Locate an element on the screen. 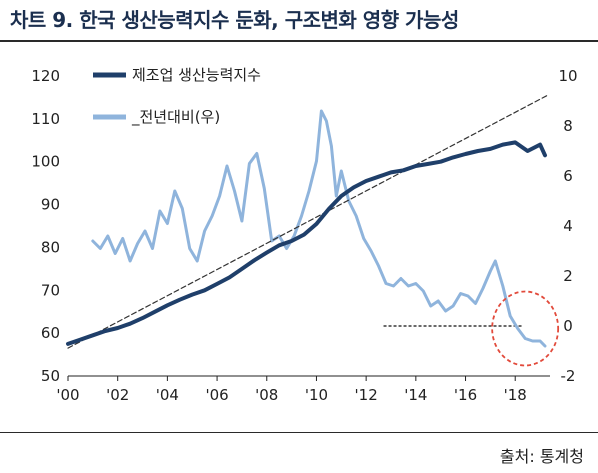 This screenshot has height=473, width=598. right-tick-label: 2 is located at coordinates (568, 276).